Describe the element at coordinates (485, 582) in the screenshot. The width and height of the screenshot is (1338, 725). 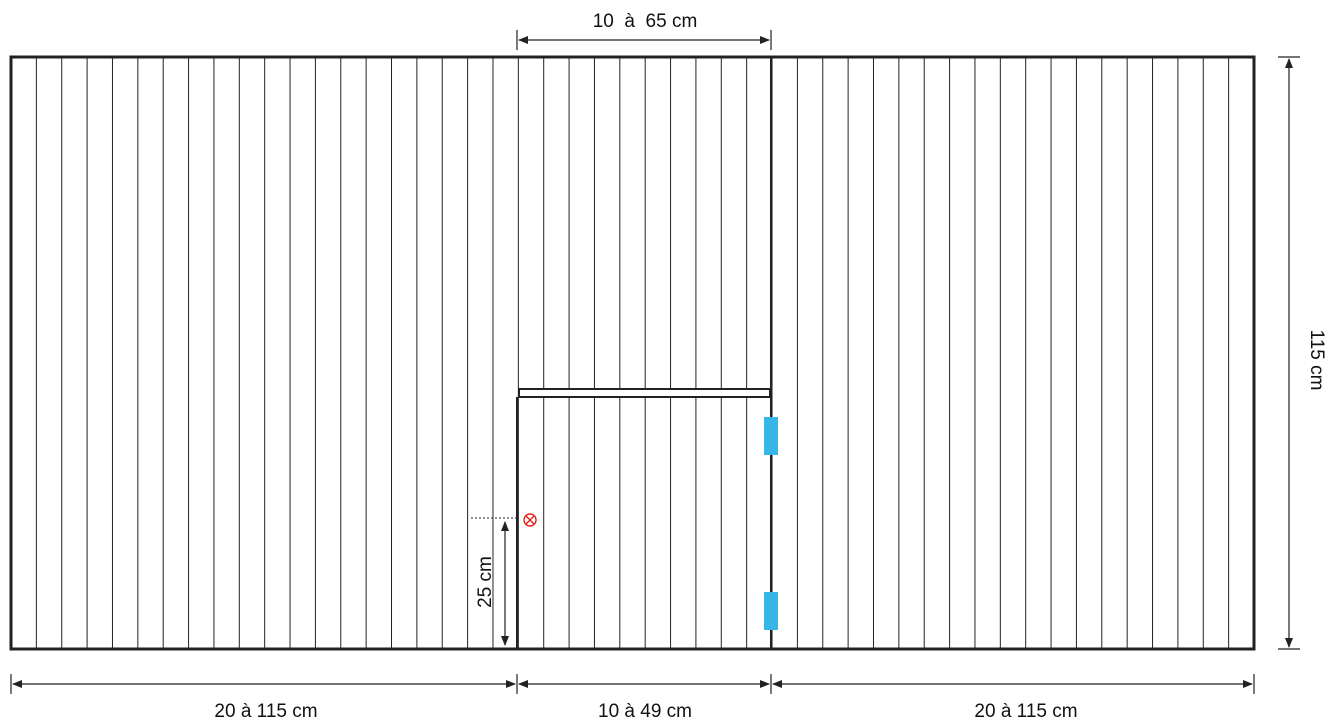
I see `handle-height-label: 25 cm` at that location.